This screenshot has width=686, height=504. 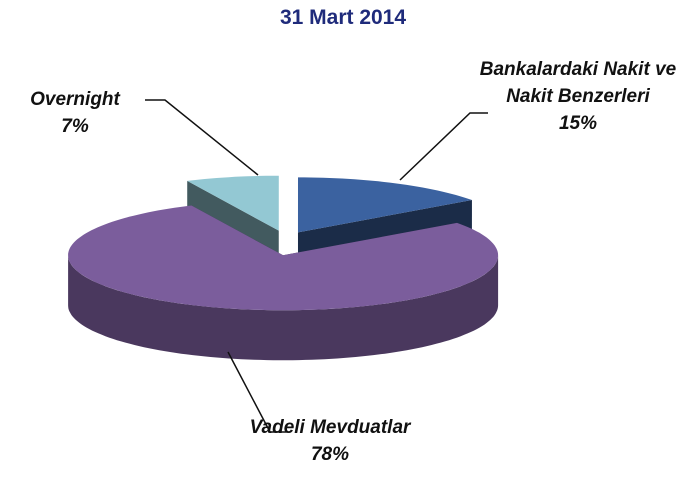 What do you see at coordinates (578, 123) in the screenshot?
I see `value-label: 15%` at bounding box center [578, 123].